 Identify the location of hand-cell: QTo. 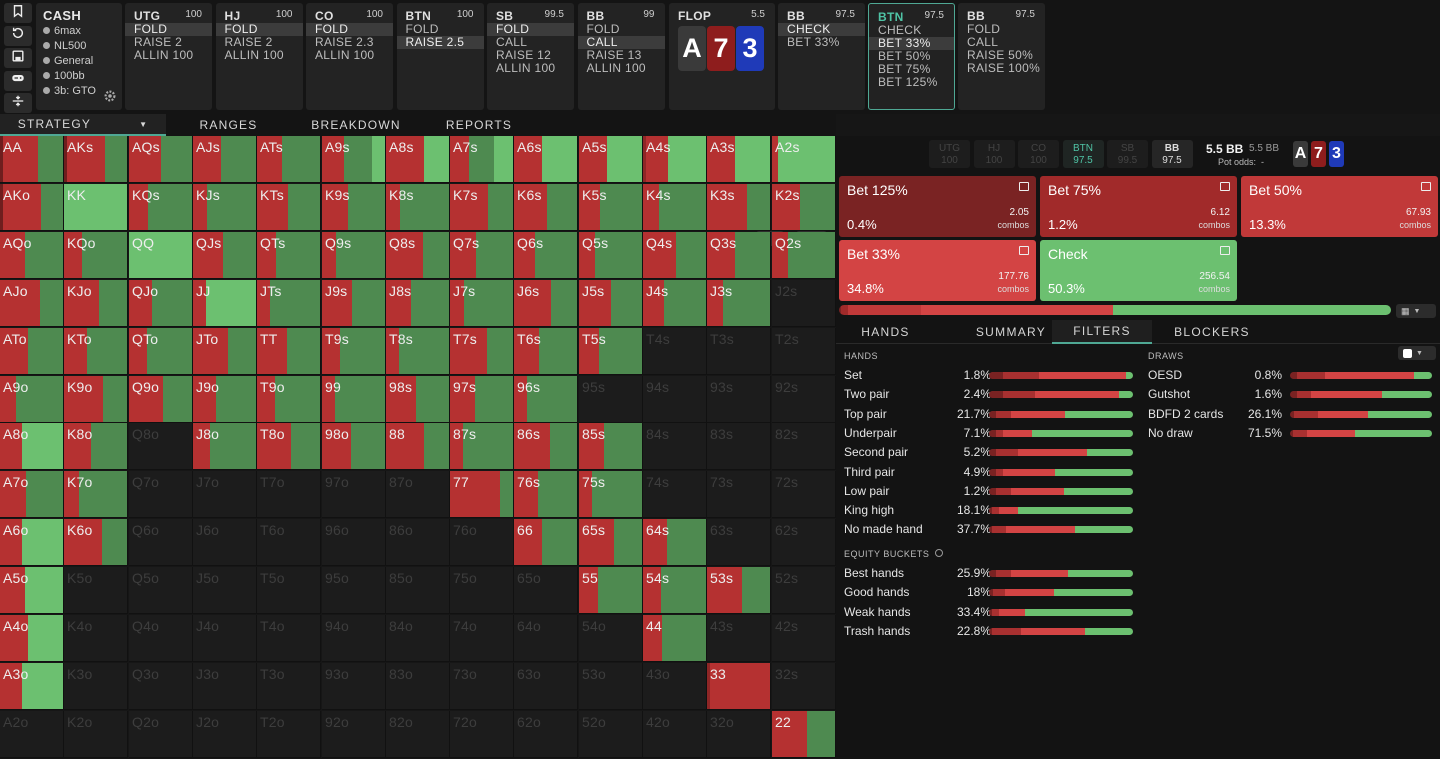
(161, 351).